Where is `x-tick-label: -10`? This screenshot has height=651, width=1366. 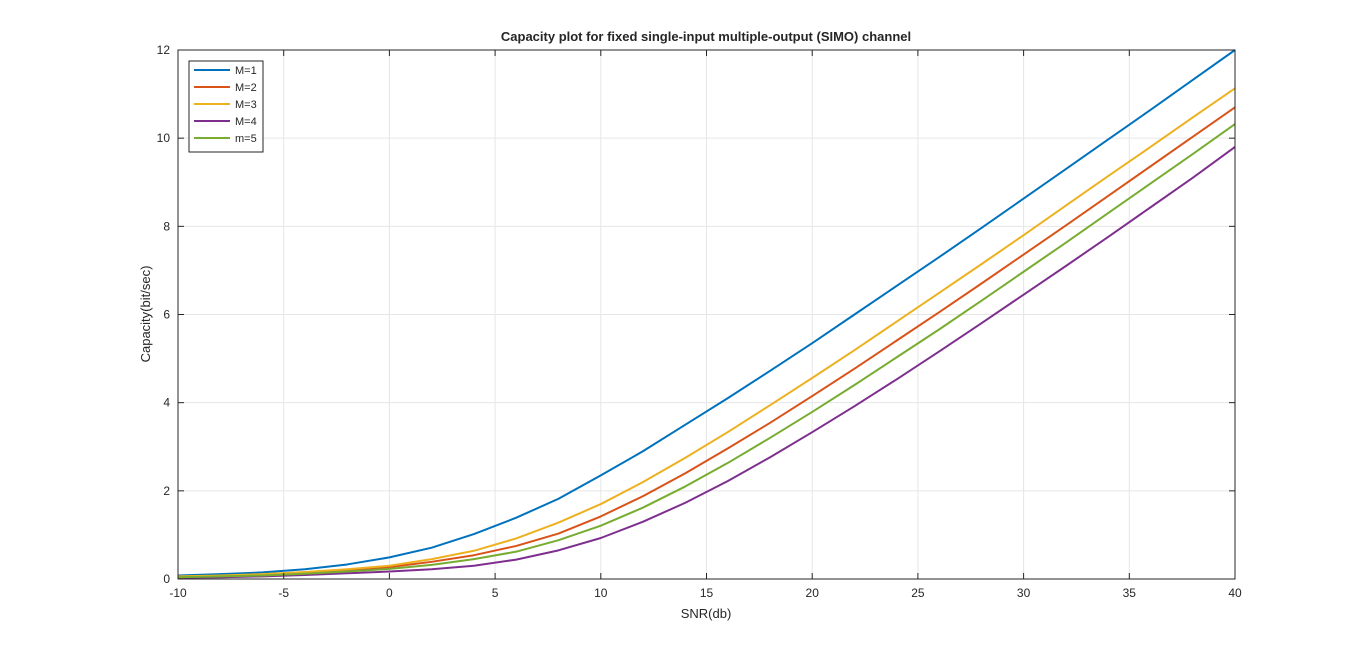 x-tick-label: -10 is located at coordinates (178, 593).